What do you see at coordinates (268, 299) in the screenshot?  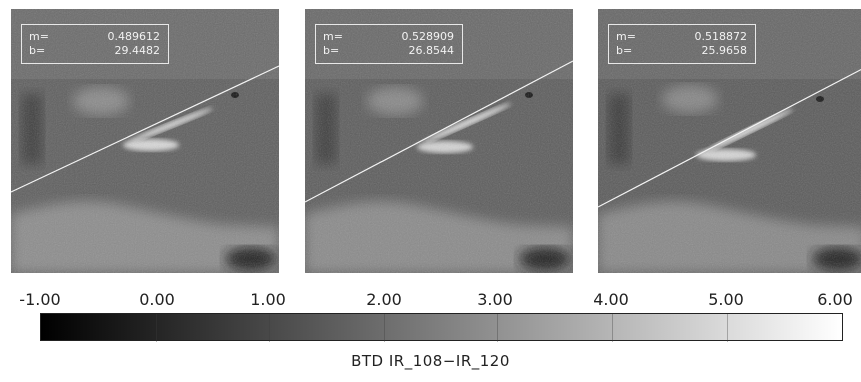 I see `colorbar-tick-label: 1.00` at bounding box center [268, 299].